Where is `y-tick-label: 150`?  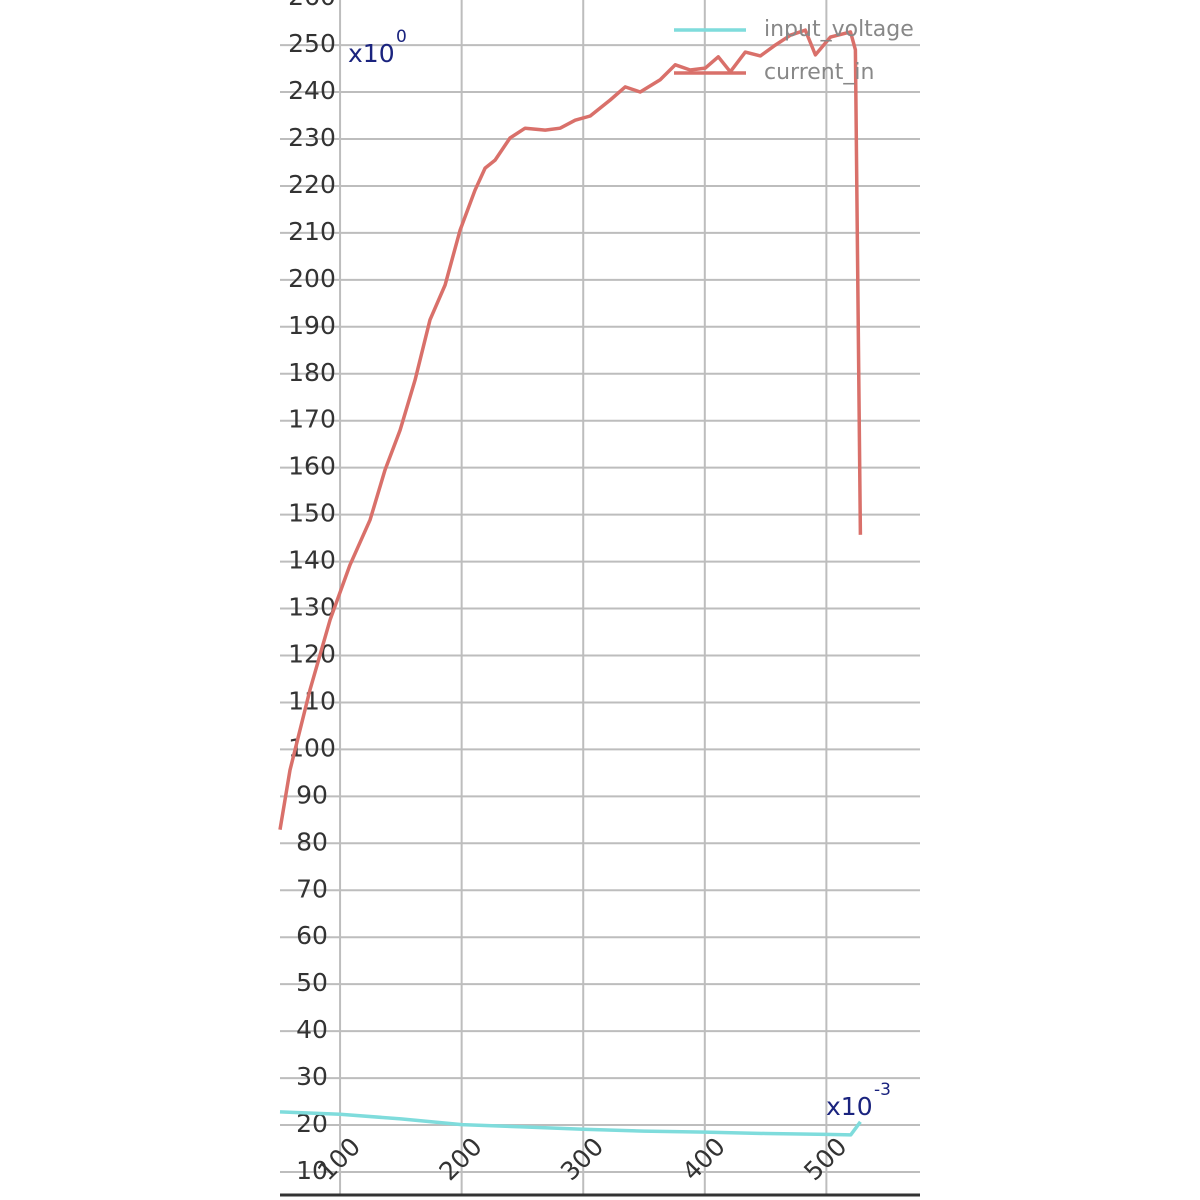
y-tick-label: 150 is located at coordinates (312, 513).